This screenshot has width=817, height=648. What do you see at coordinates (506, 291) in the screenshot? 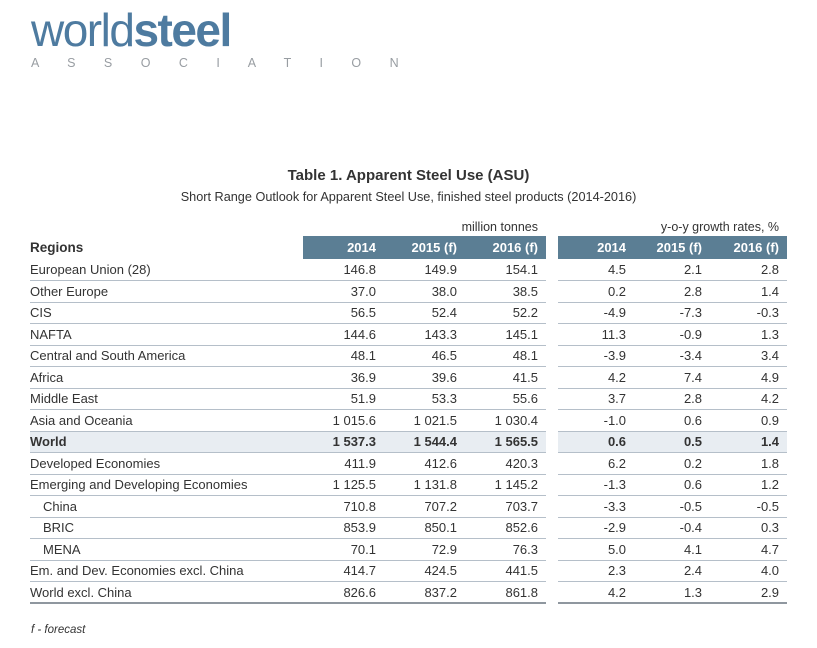
I see `mt-2016f-value: 38.5` at bounding box center [506, 291].